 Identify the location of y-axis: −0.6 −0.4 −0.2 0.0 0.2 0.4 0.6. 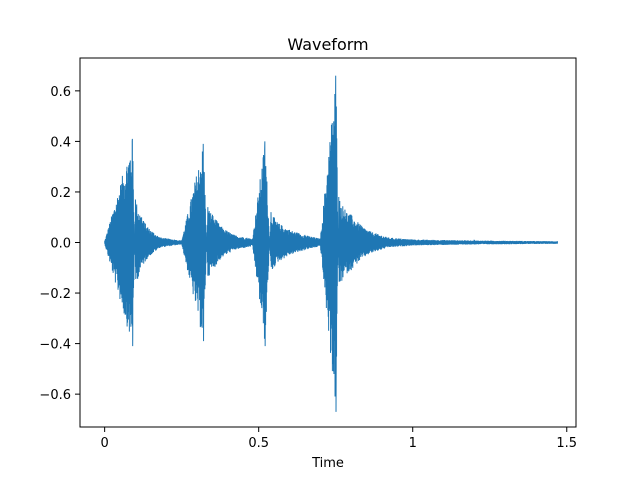
(59, 244).